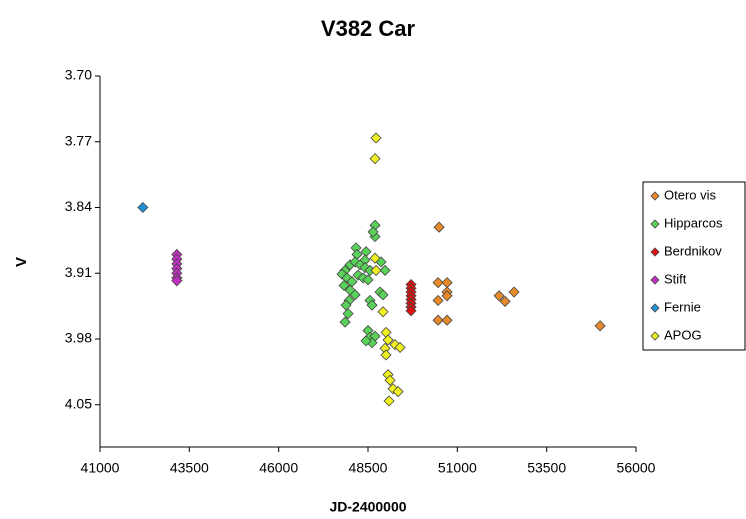 The image size is (746, 519). I want to click on y-tick-label: 3.77, so click(78, 140).